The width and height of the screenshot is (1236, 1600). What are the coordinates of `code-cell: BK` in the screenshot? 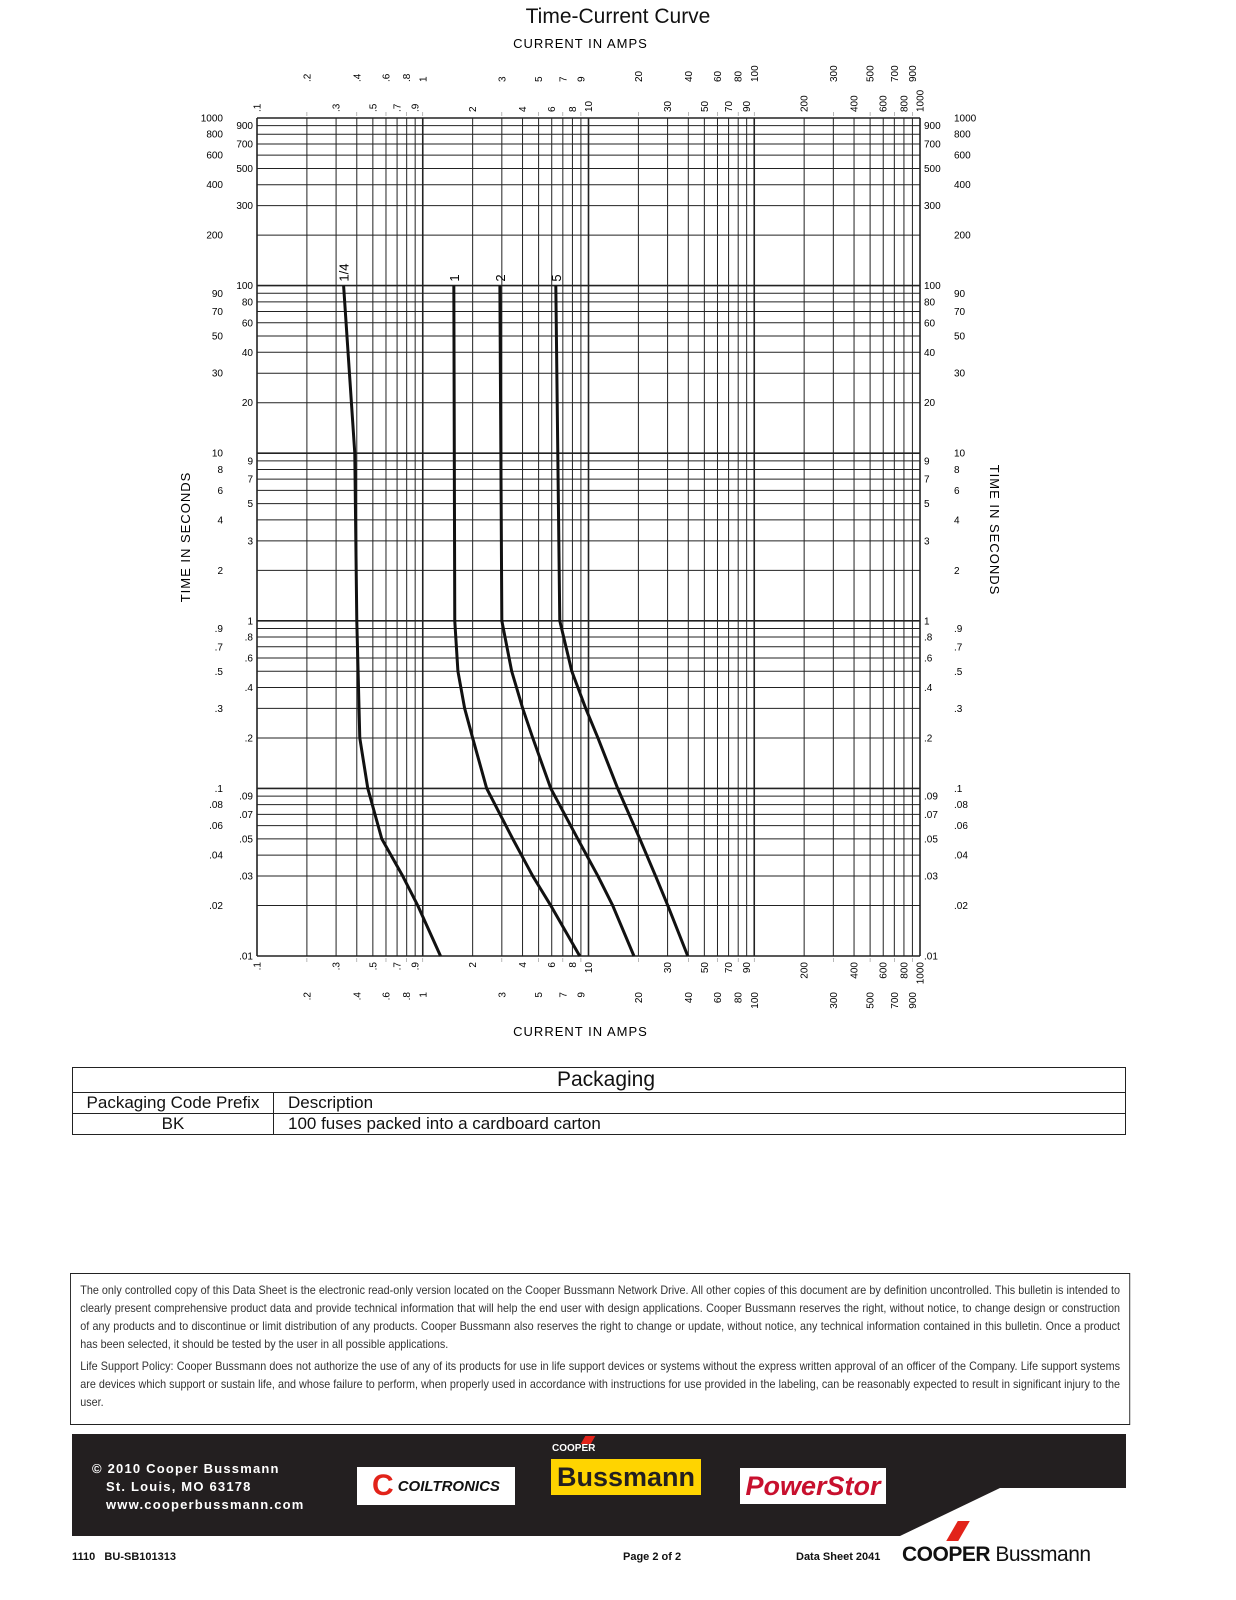 It's located at (173, 1124).